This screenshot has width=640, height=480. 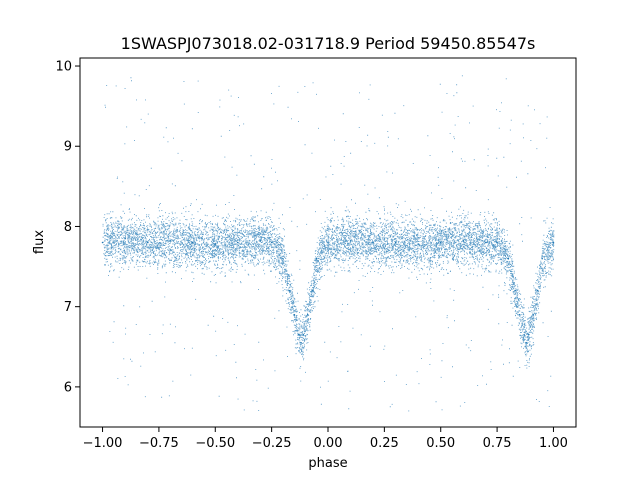 I want to click on x-tick-label: −0.50, so click(x=215, y=443).